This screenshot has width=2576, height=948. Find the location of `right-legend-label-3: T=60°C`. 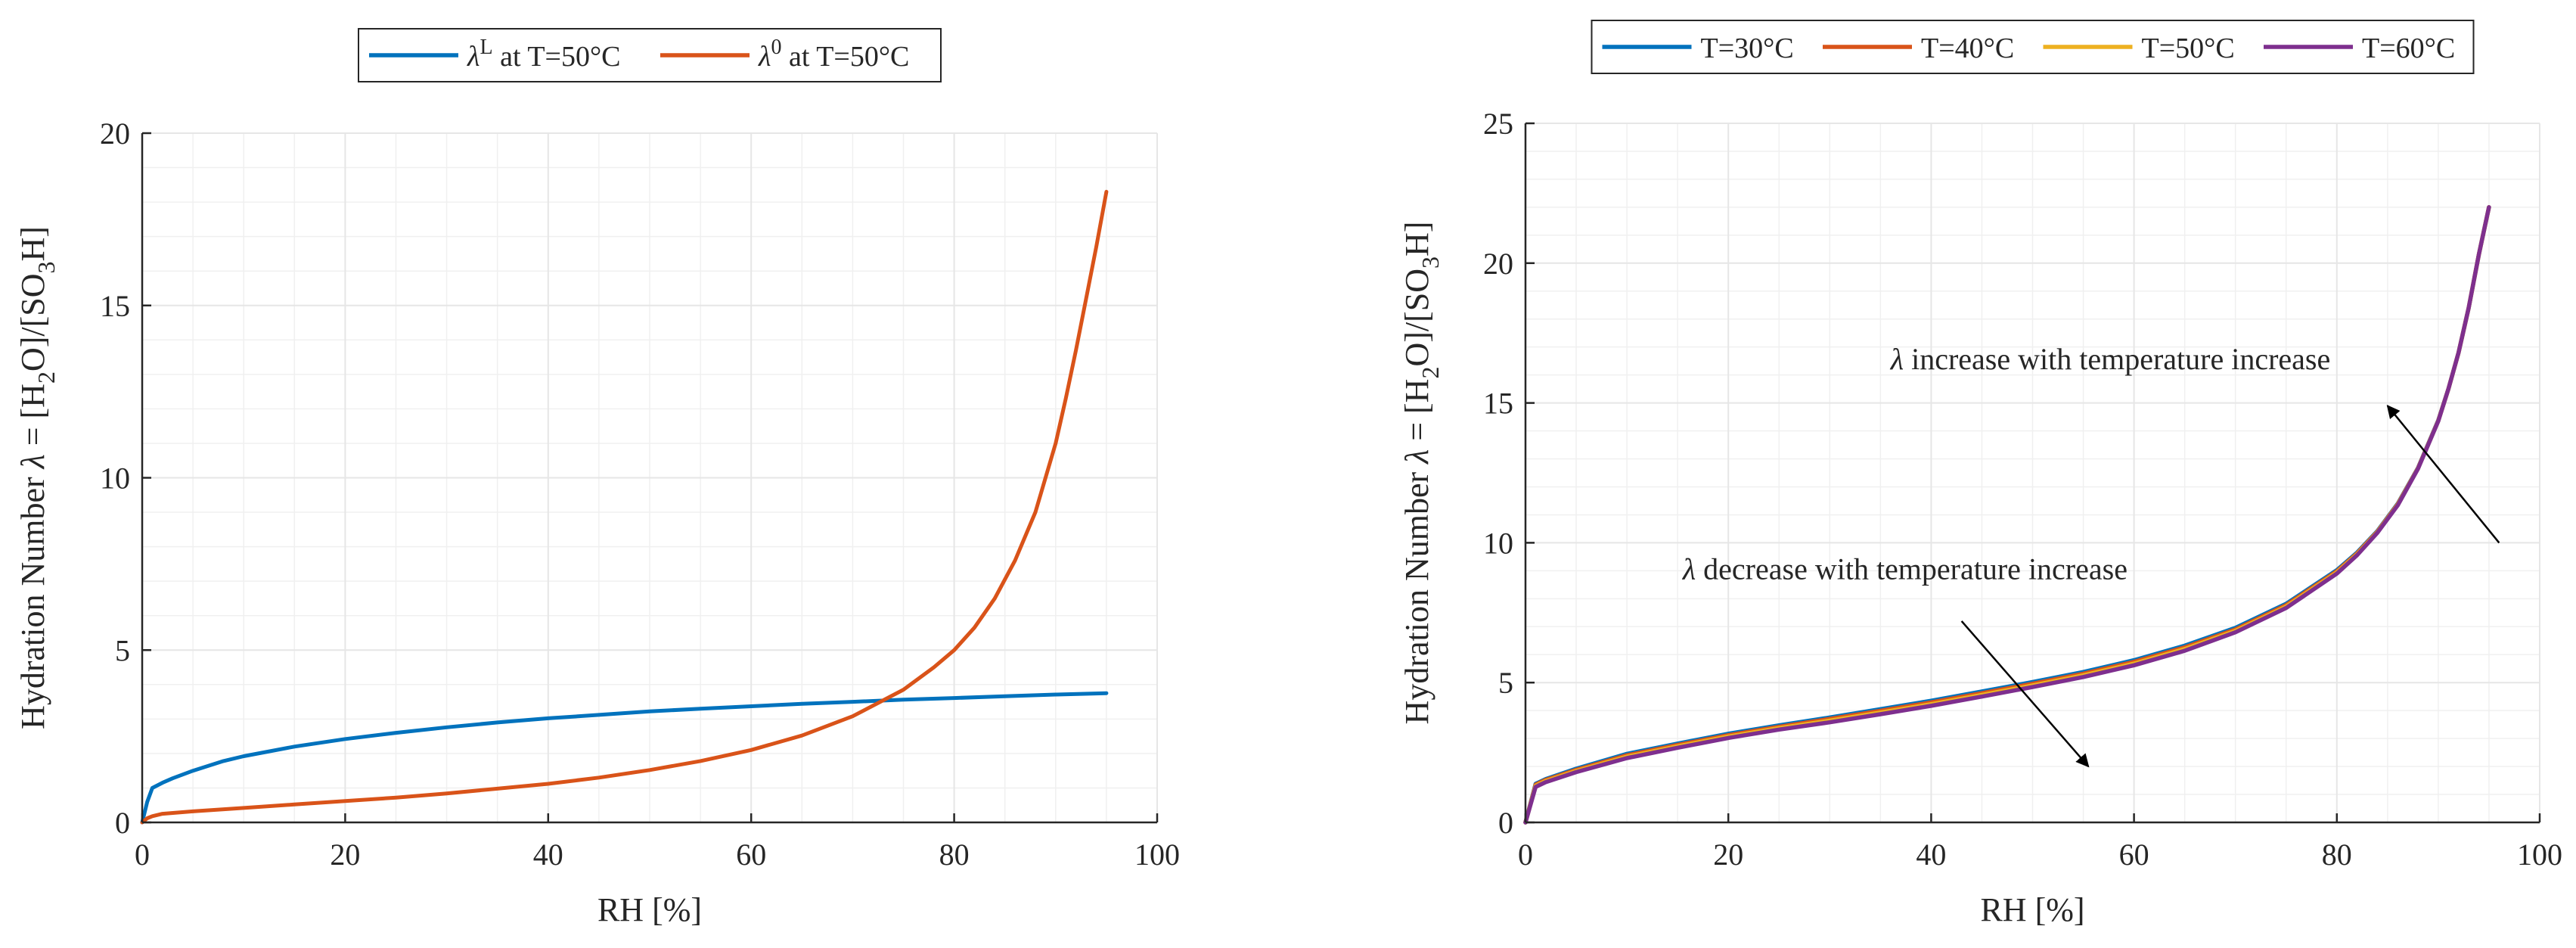

right-legend-label-3: T=60°C is located at coordinates (2408, 48).